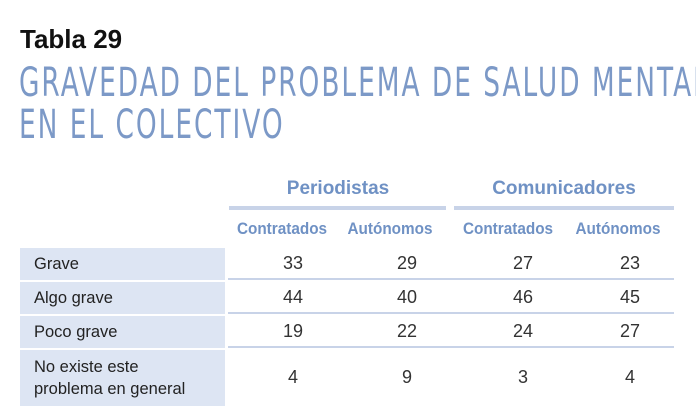  Describe the element at coordinates (564, 208) in the screenshot. I see `group-rule-comunicadores` at that location.